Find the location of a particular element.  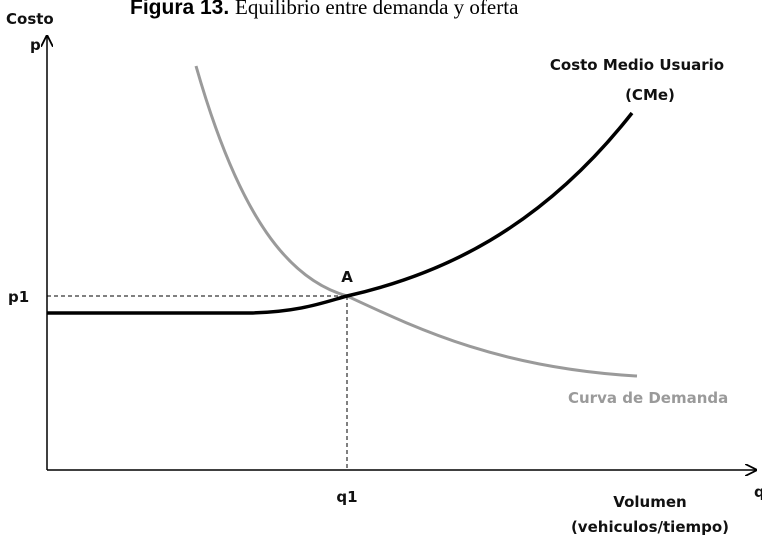

figure-label: Figura 13. is located at coordinates (179, 9).